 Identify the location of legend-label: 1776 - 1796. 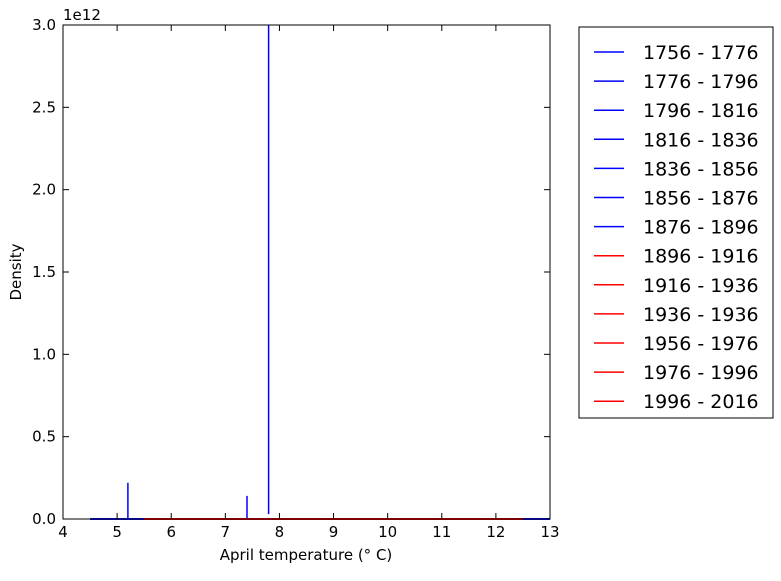
(701, 82).